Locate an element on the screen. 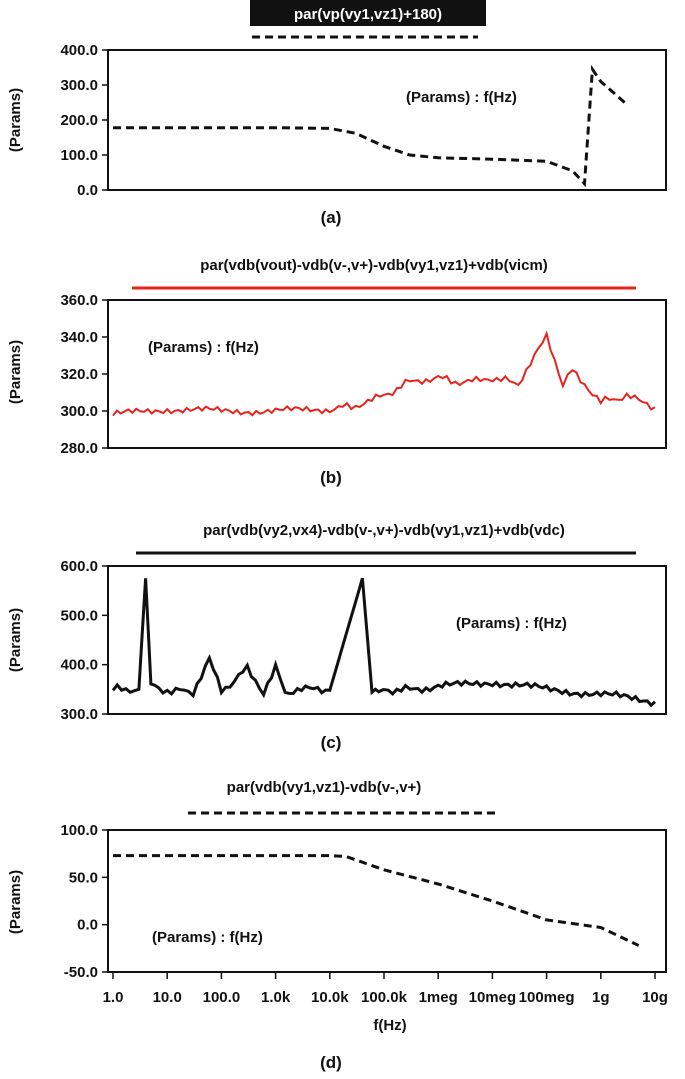 This screenshot has height=1079, width=685. panel-2-ytick-label: 500.0 is located at coordinates (79, 615).